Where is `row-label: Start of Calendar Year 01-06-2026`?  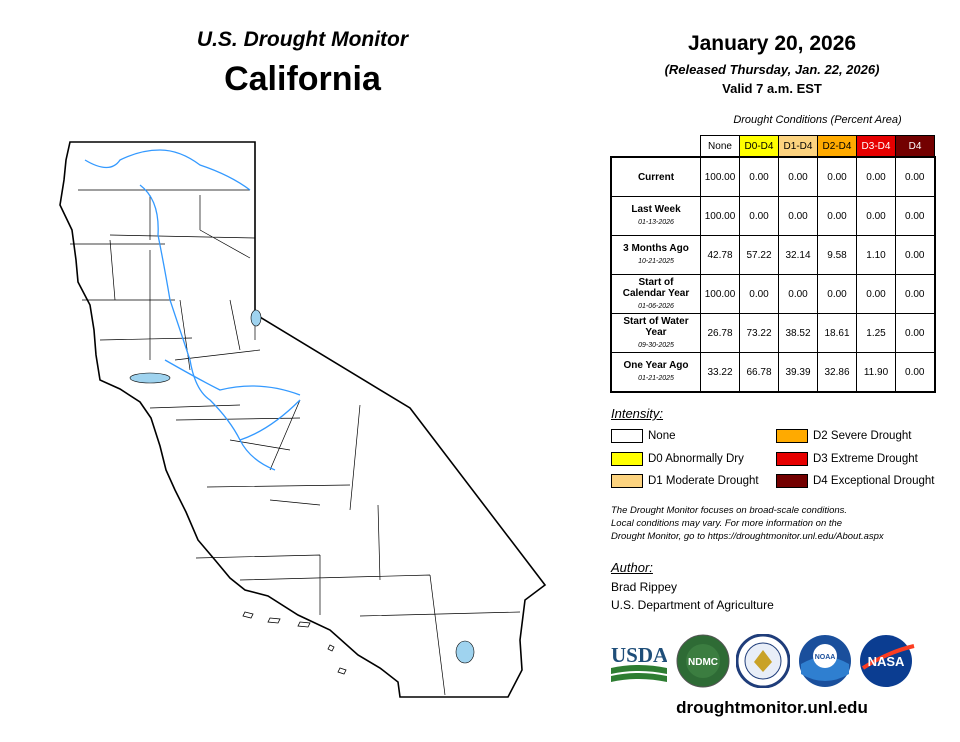
row-label: Start of Calendar Year 01-06-2026 is located at coordinates (655, 294).